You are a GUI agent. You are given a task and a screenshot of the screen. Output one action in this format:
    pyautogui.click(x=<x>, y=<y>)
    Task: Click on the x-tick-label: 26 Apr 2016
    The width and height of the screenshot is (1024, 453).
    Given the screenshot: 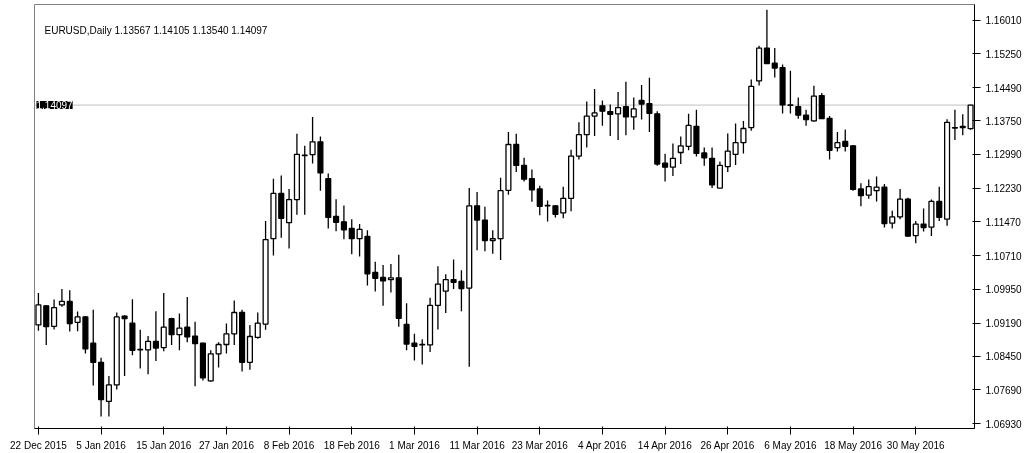 What is the action you would take?
    pyautogui.click(x=727, y=445)
    